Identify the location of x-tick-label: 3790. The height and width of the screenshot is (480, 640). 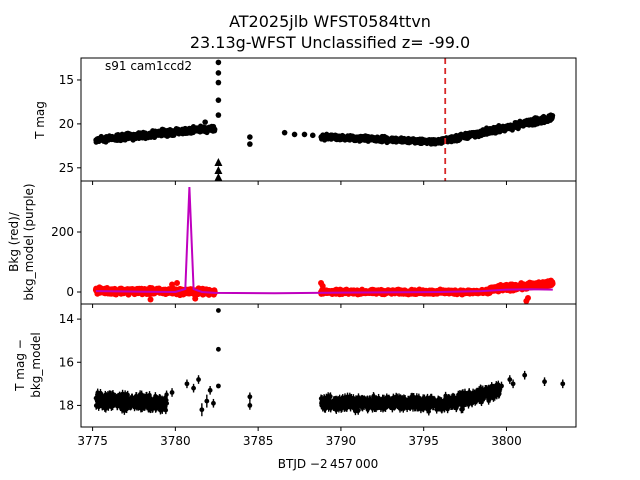
(341, 441).